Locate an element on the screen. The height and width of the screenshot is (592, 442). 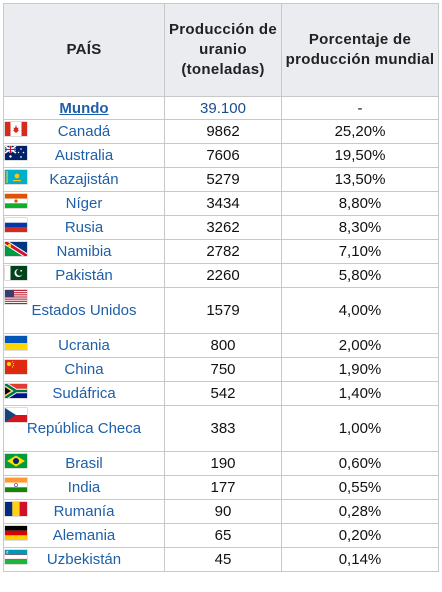
india-flag-icon is located at coordinates (16, 485).